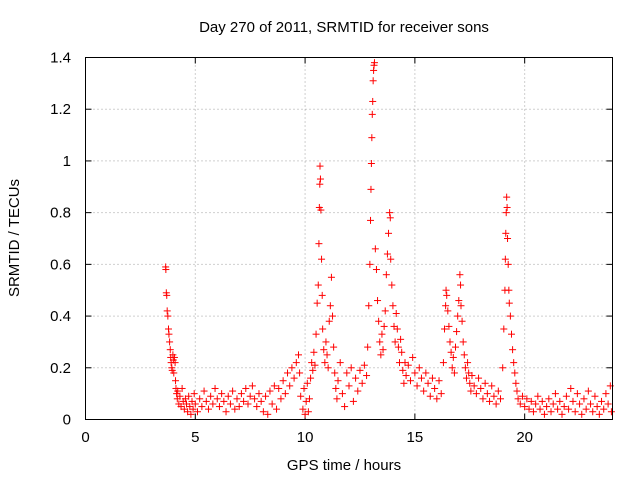 This screenshot has height=480, width=640. I want to click on x-tick-label: 10, so click(305, 437).